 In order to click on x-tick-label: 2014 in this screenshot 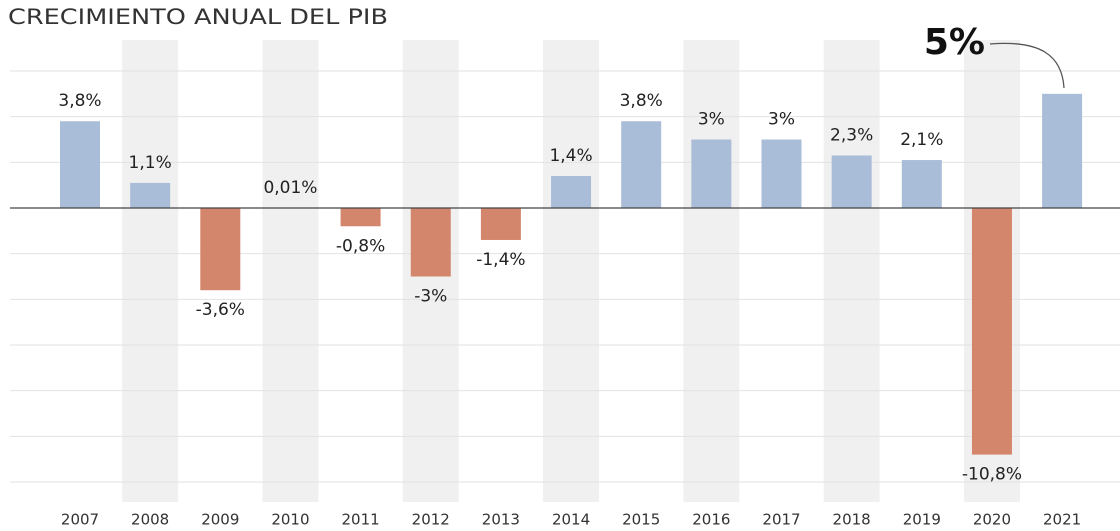, I will do `click(571, 520)`.